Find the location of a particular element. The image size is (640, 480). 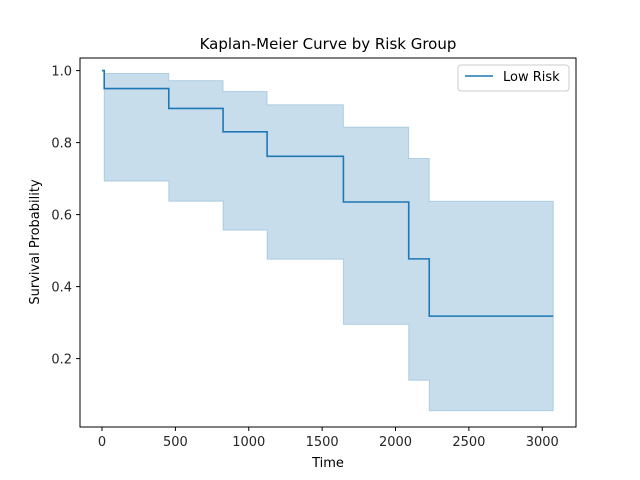

y-tick-label: 0.6 is located at coordinates (61, 216).